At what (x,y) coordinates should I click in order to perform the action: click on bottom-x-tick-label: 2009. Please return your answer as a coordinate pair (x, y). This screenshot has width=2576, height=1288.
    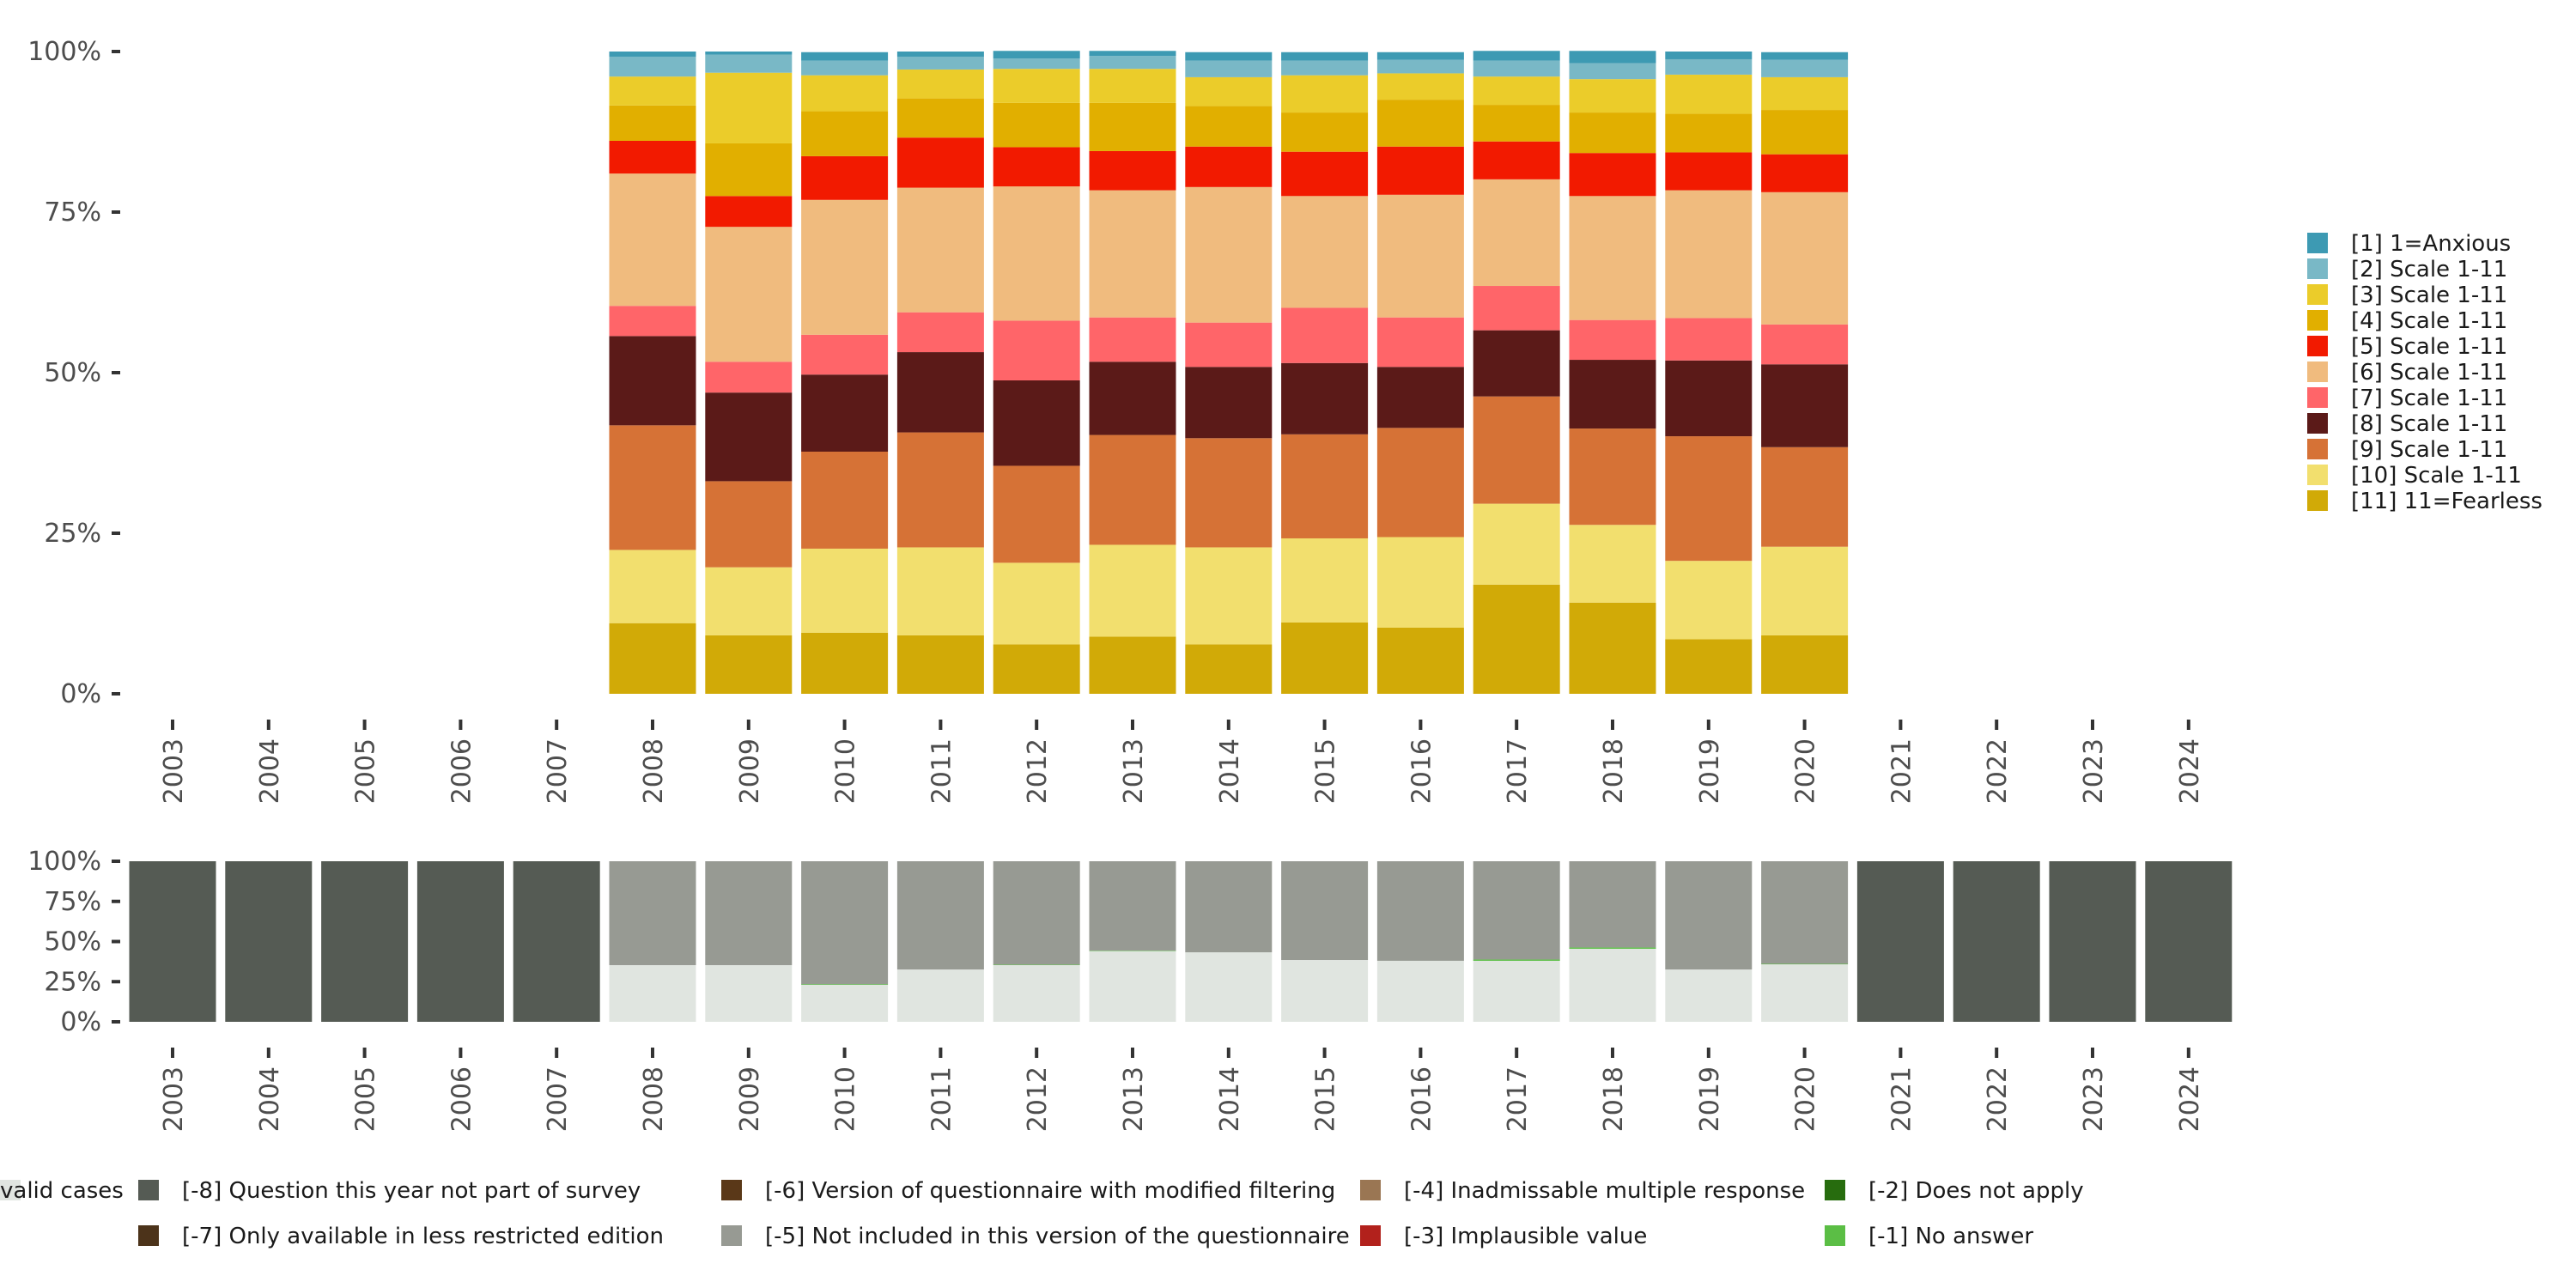
    Looking at the image, I should click on (750, 1099).